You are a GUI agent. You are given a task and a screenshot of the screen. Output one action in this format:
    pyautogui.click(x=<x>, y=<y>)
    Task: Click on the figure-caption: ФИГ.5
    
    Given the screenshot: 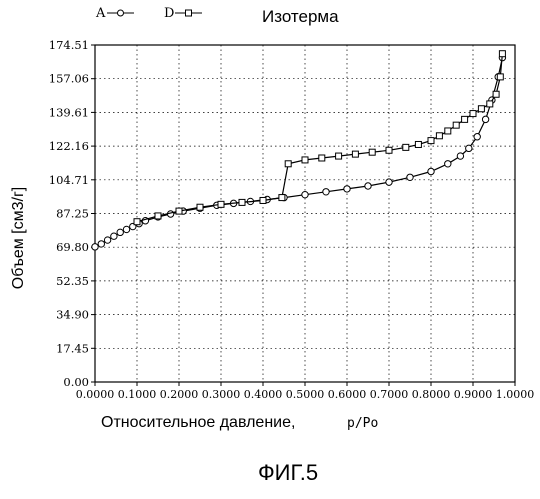 What is the action you would take?
    pyautogui.click(x=288, y=472)
    